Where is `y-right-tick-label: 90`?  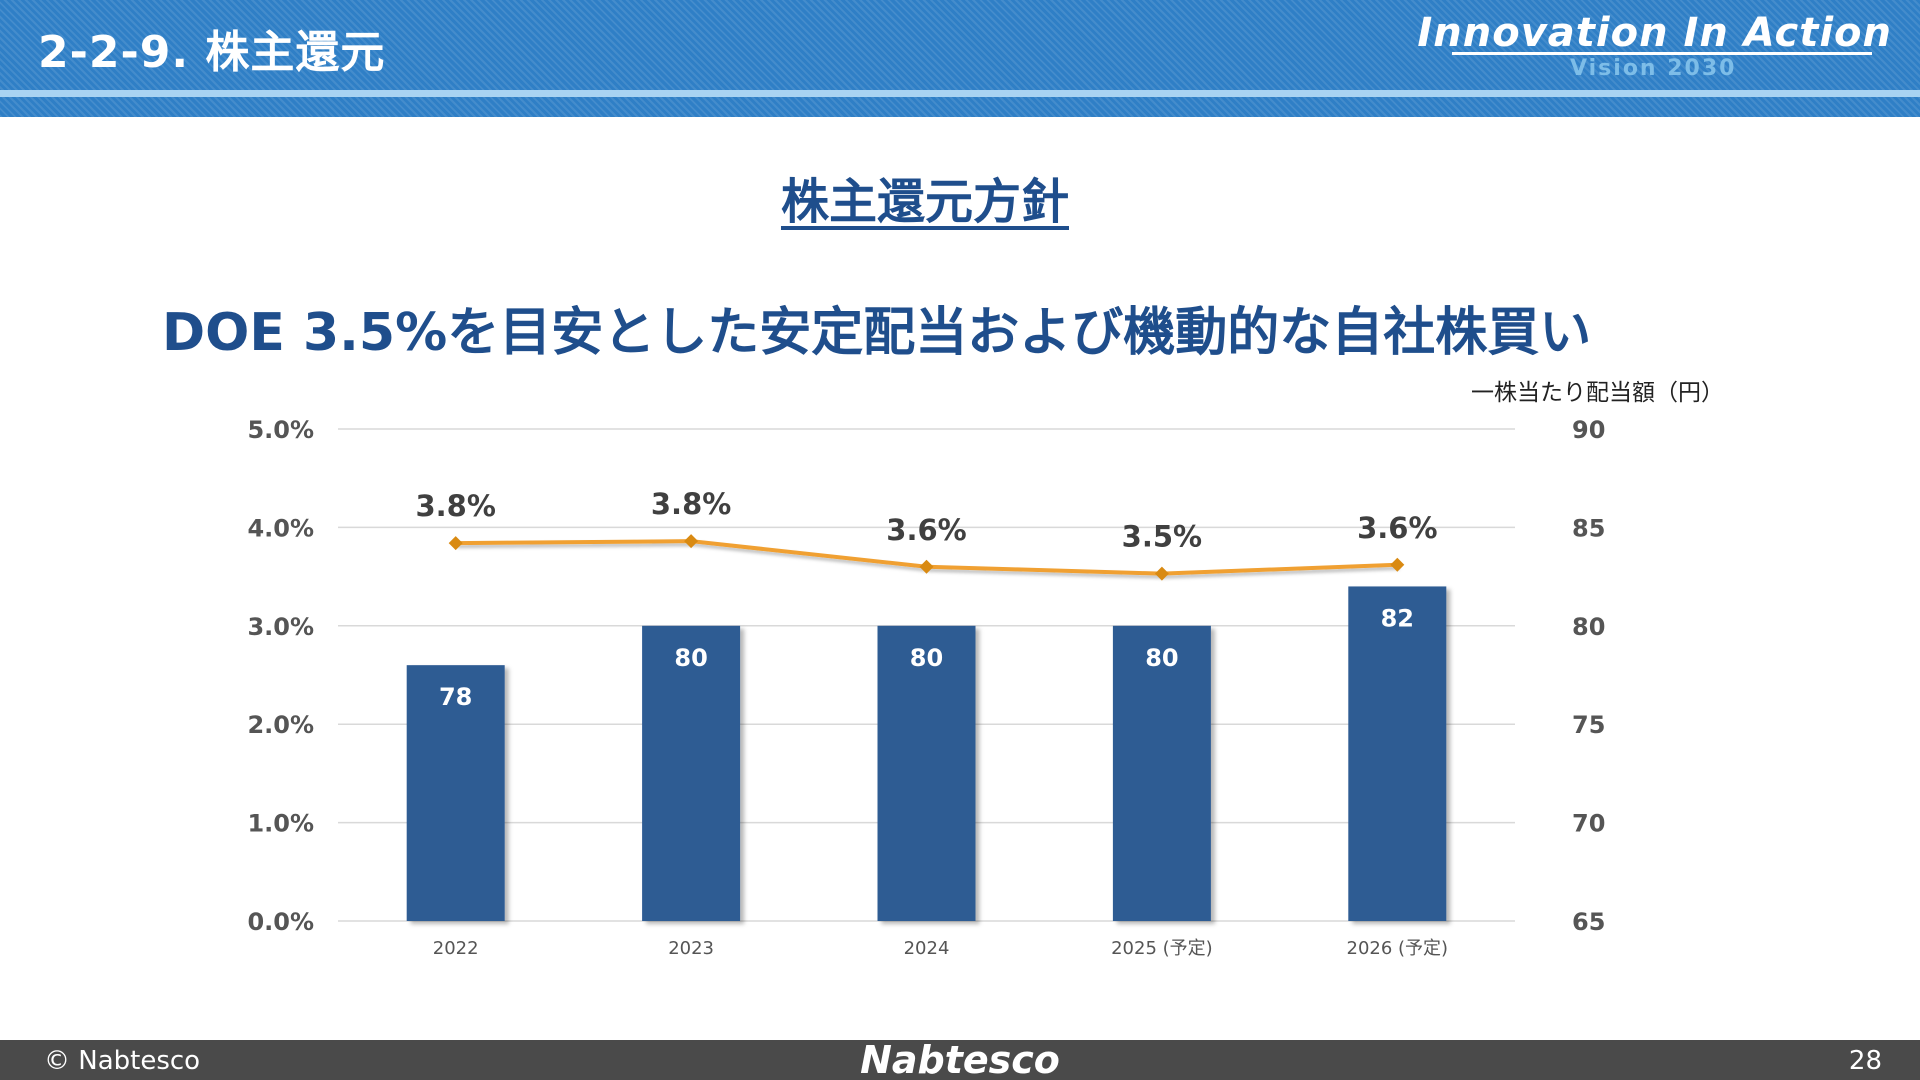
y-right-tick-label: 90 is located at coordinates (1588, 430).